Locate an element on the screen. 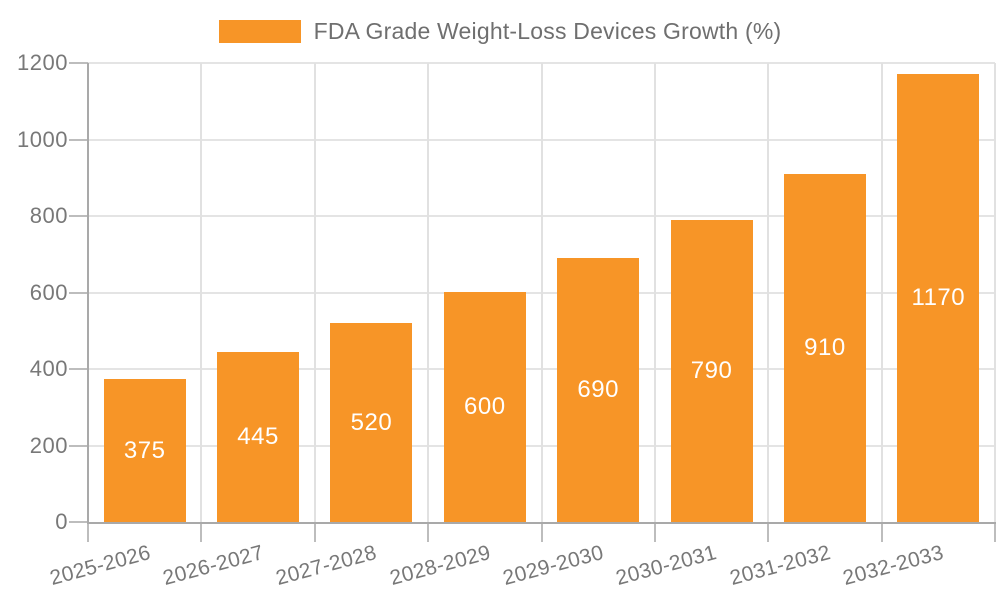  bar-2025-2026 is located at coordinates (144, 450).